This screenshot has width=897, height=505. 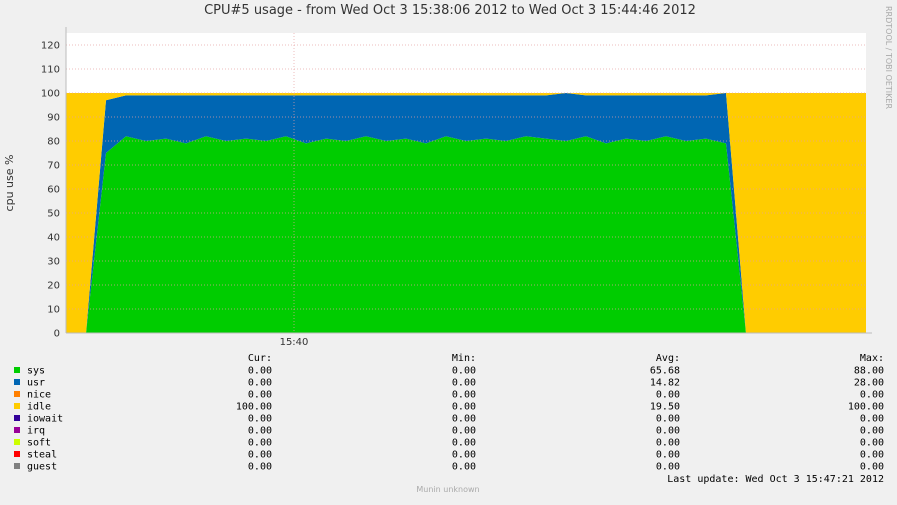 I want to click on last-update: Last update: Wed Oct 3 15:47:21 2012, so click(x=775, y=479).